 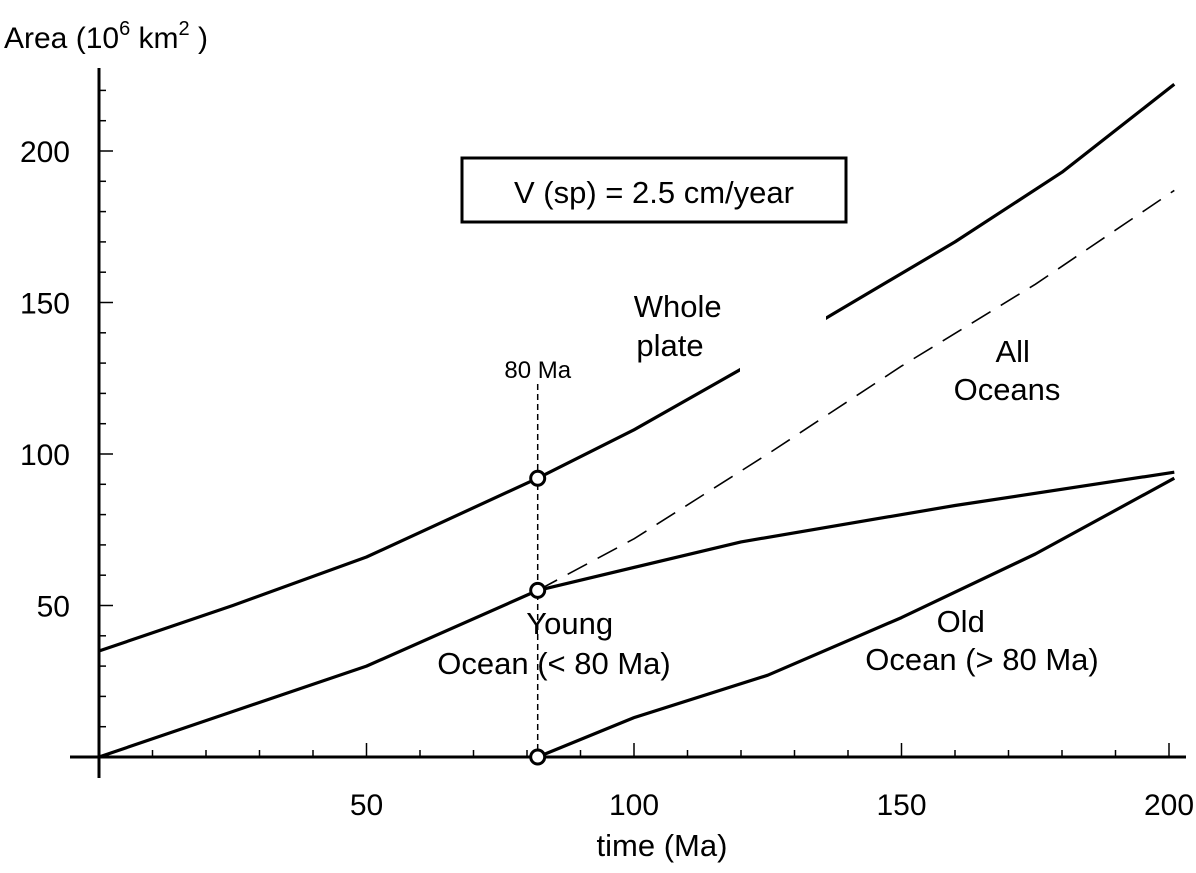 What do you see at coordinates (961, 621) in the screenshot?
I see `annotation-old-ocean-line1: Old` at bounding box center [961, 621].